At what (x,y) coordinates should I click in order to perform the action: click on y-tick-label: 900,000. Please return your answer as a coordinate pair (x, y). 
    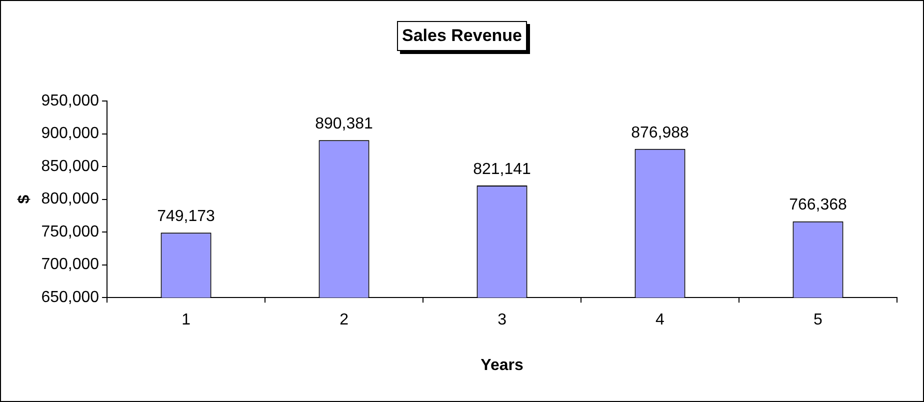
    Looking at the image, I should click on (70, 133).